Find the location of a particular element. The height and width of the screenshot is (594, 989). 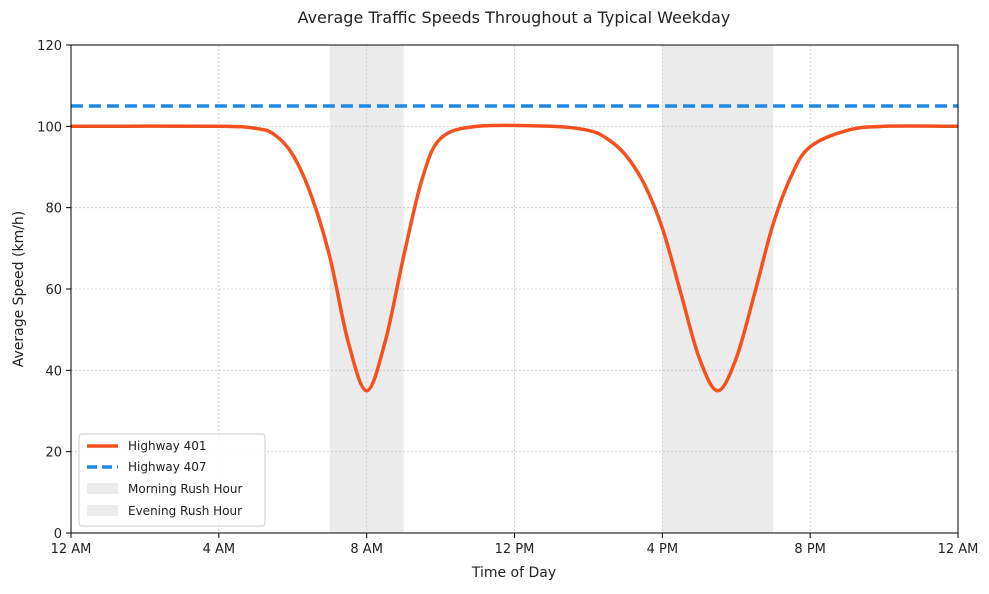

legend-label-highway-407: Highway 407 is located at coordinates (167, 467).